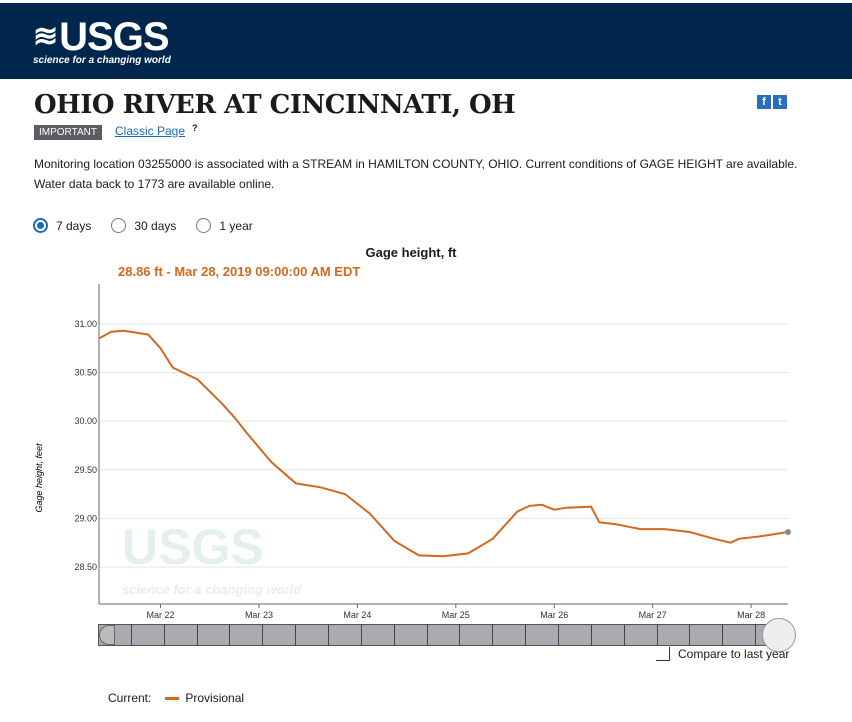 Image resolution: width=852 pixels, height=722 pixels. What do you see at coordinates (456, 615) in the screenshot?
I see `x-tick-label: Mar 25` at bounding box center [456, 615].